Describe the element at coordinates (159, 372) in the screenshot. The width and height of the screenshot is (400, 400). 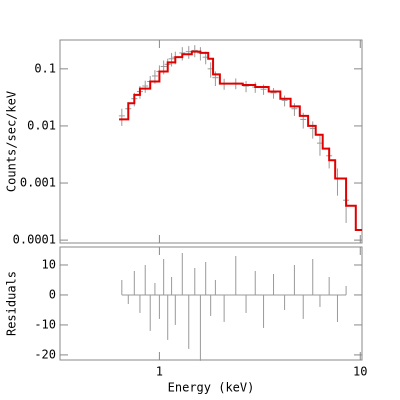
I see `x-tick-label: 1` at that location.